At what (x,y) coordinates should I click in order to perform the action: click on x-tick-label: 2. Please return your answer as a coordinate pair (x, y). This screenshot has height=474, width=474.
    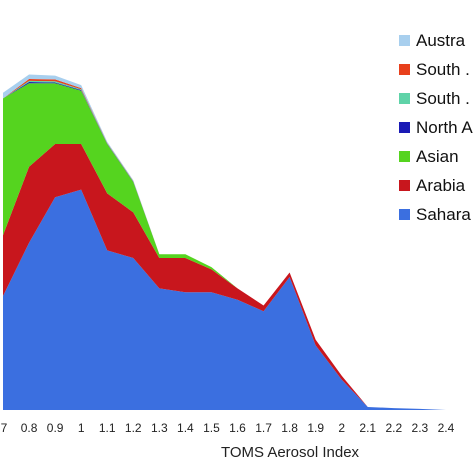
    Looking at the image, I should click on (341, 428).